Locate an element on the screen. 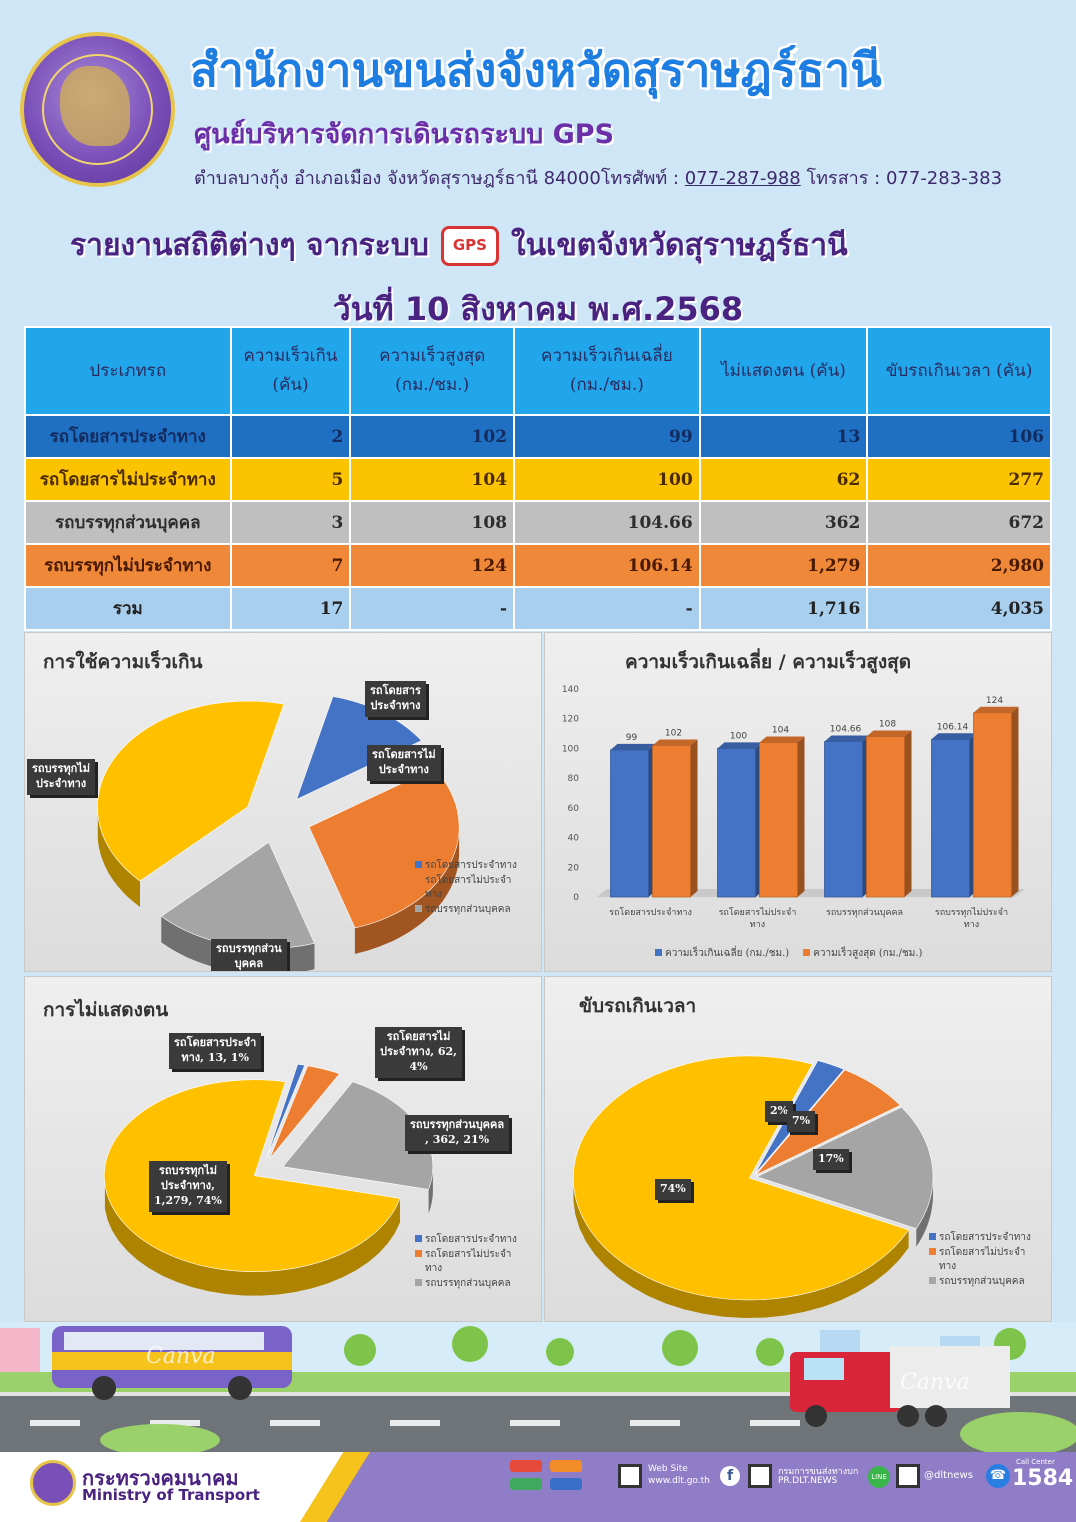  table-cell: 4,035 is located at coordinates (959, 608).